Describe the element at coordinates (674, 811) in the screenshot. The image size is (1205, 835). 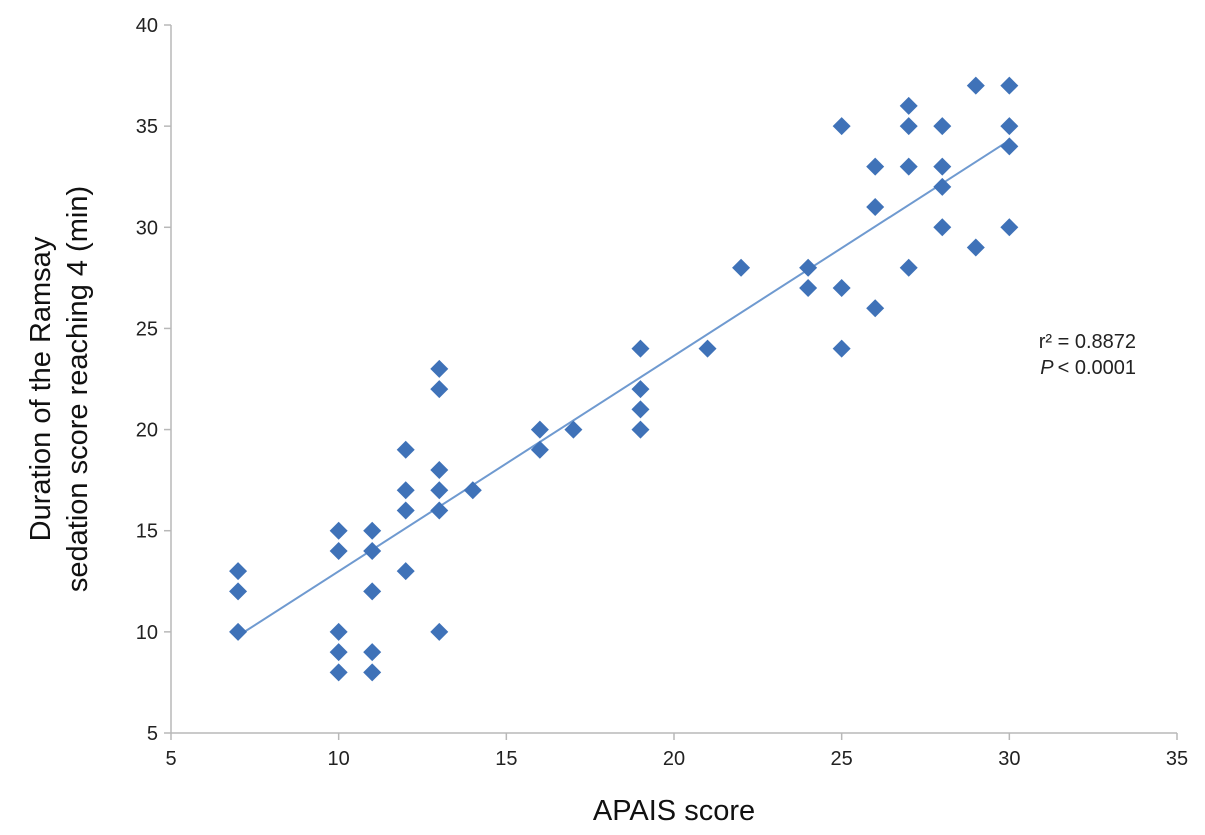
I see `x-axis-title: APAIS score` at that location.